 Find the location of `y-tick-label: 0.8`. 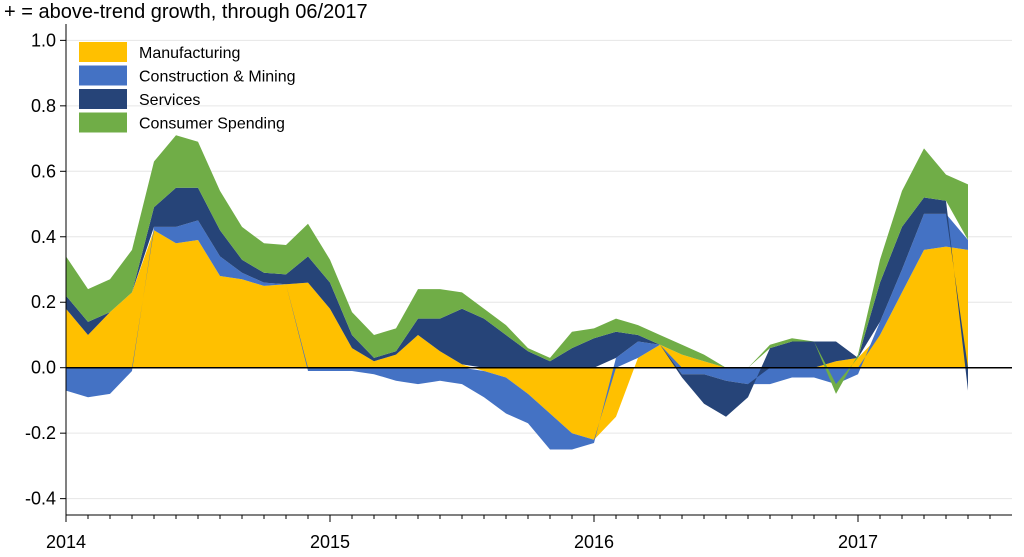

y-tick-label: 0.8 is located at coordinates (43, 106).